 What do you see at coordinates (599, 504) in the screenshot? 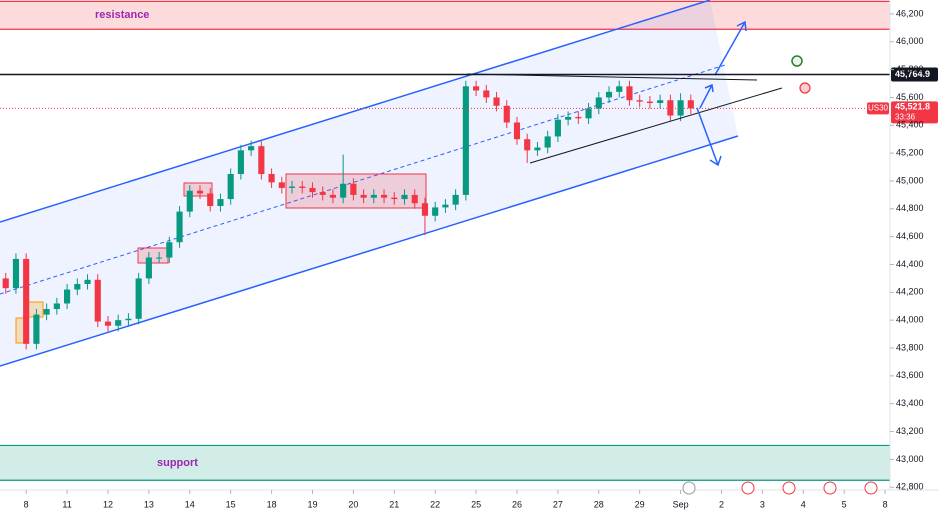
I see `x-tick-label: 28` at bounding box center [599, 504].